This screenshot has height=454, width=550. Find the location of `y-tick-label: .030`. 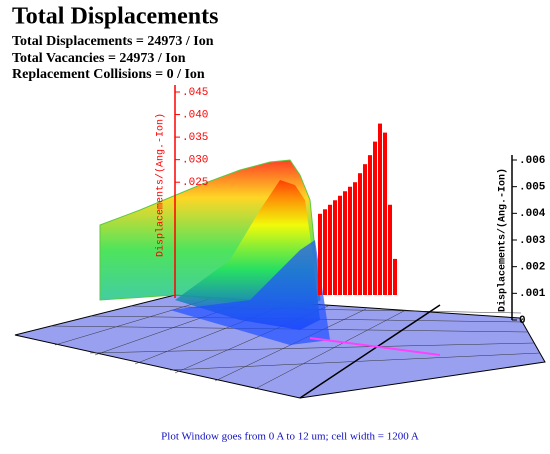

y-tick-label: .030 is located at coordinates (195, 161).